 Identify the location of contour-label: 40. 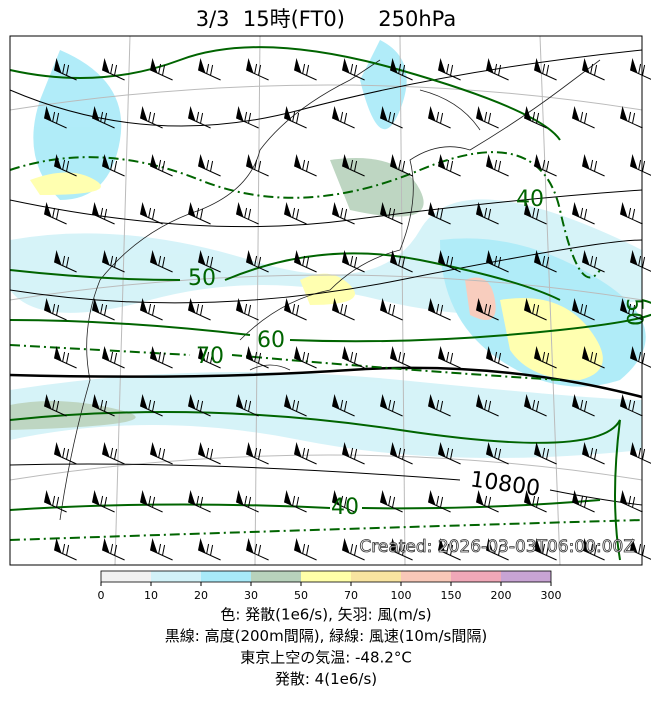
(345, 507).